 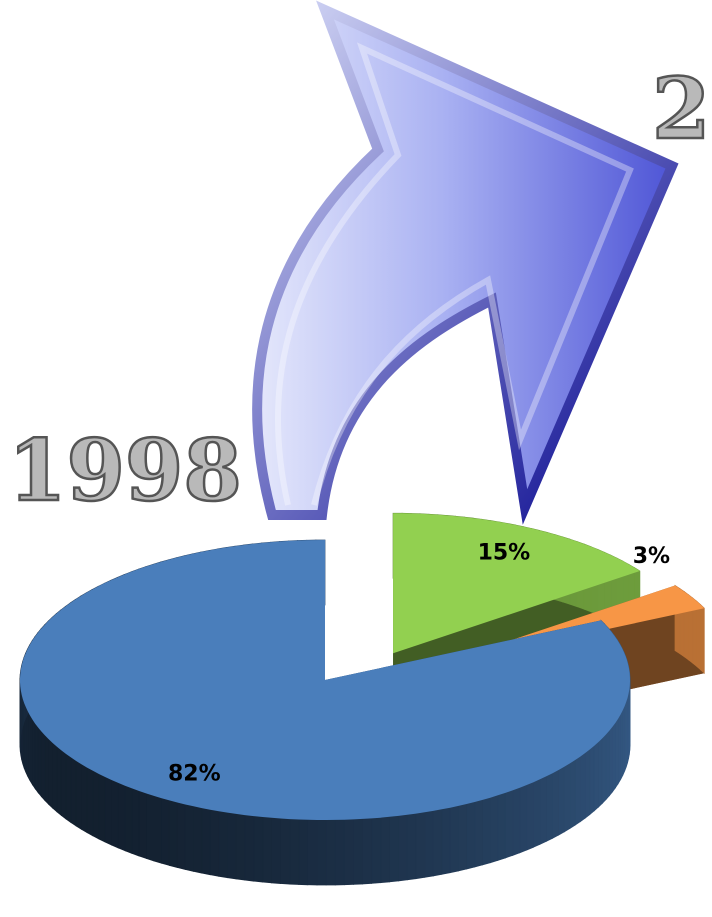 What do you see at coordinates (125, 470) in the screenshot?
I see `year-label: 1998` at bounding box center [125, 470].